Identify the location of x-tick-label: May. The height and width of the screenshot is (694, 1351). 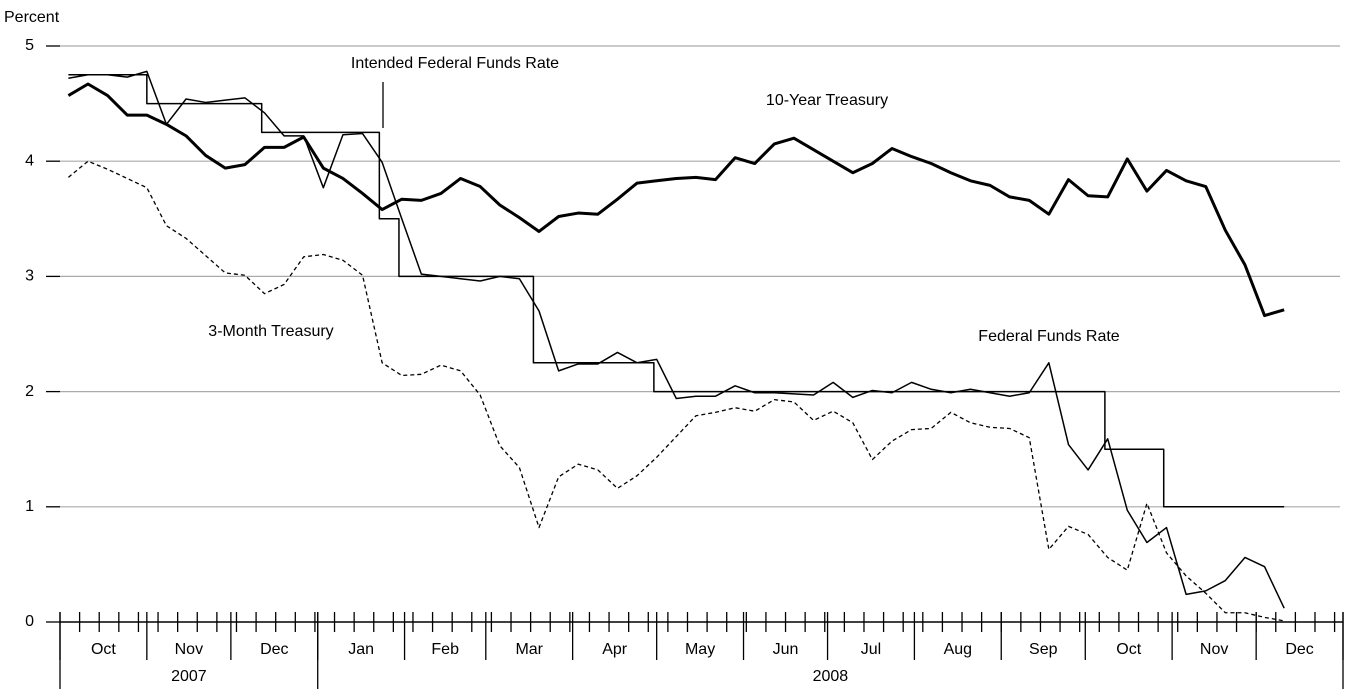
(700, 649).